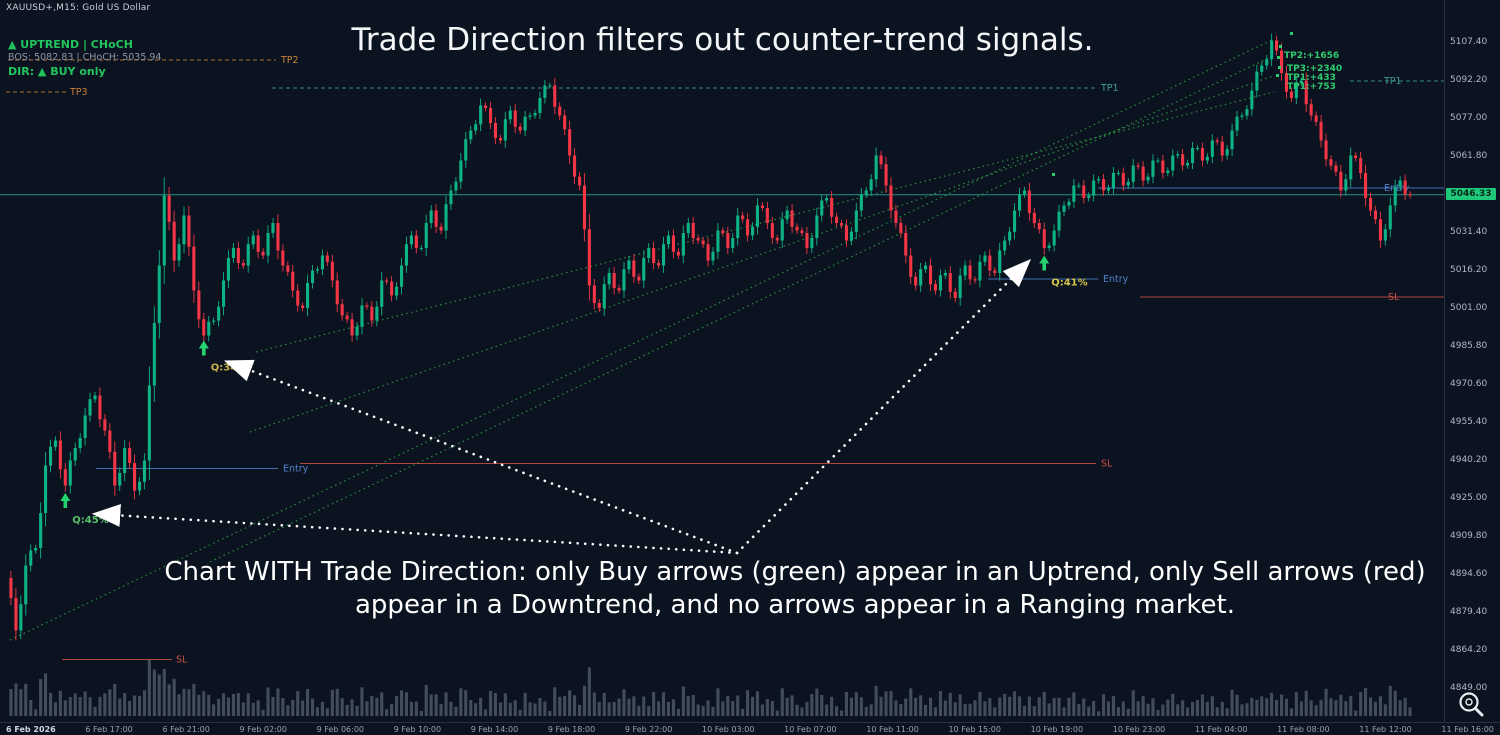  Describe the element at coordinates (1469, 498) in the screenshot. I see `price-axis-label: 4925.00` at that location.